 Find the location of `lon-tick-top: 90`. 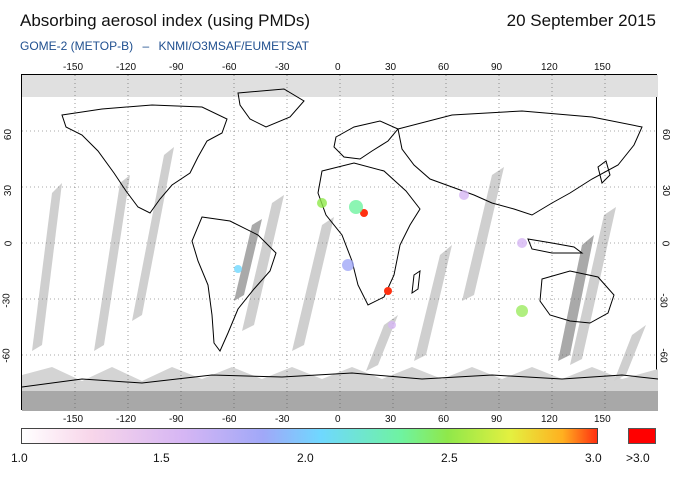

lon-tick-top: 90 is located at coordinates (497, 67).